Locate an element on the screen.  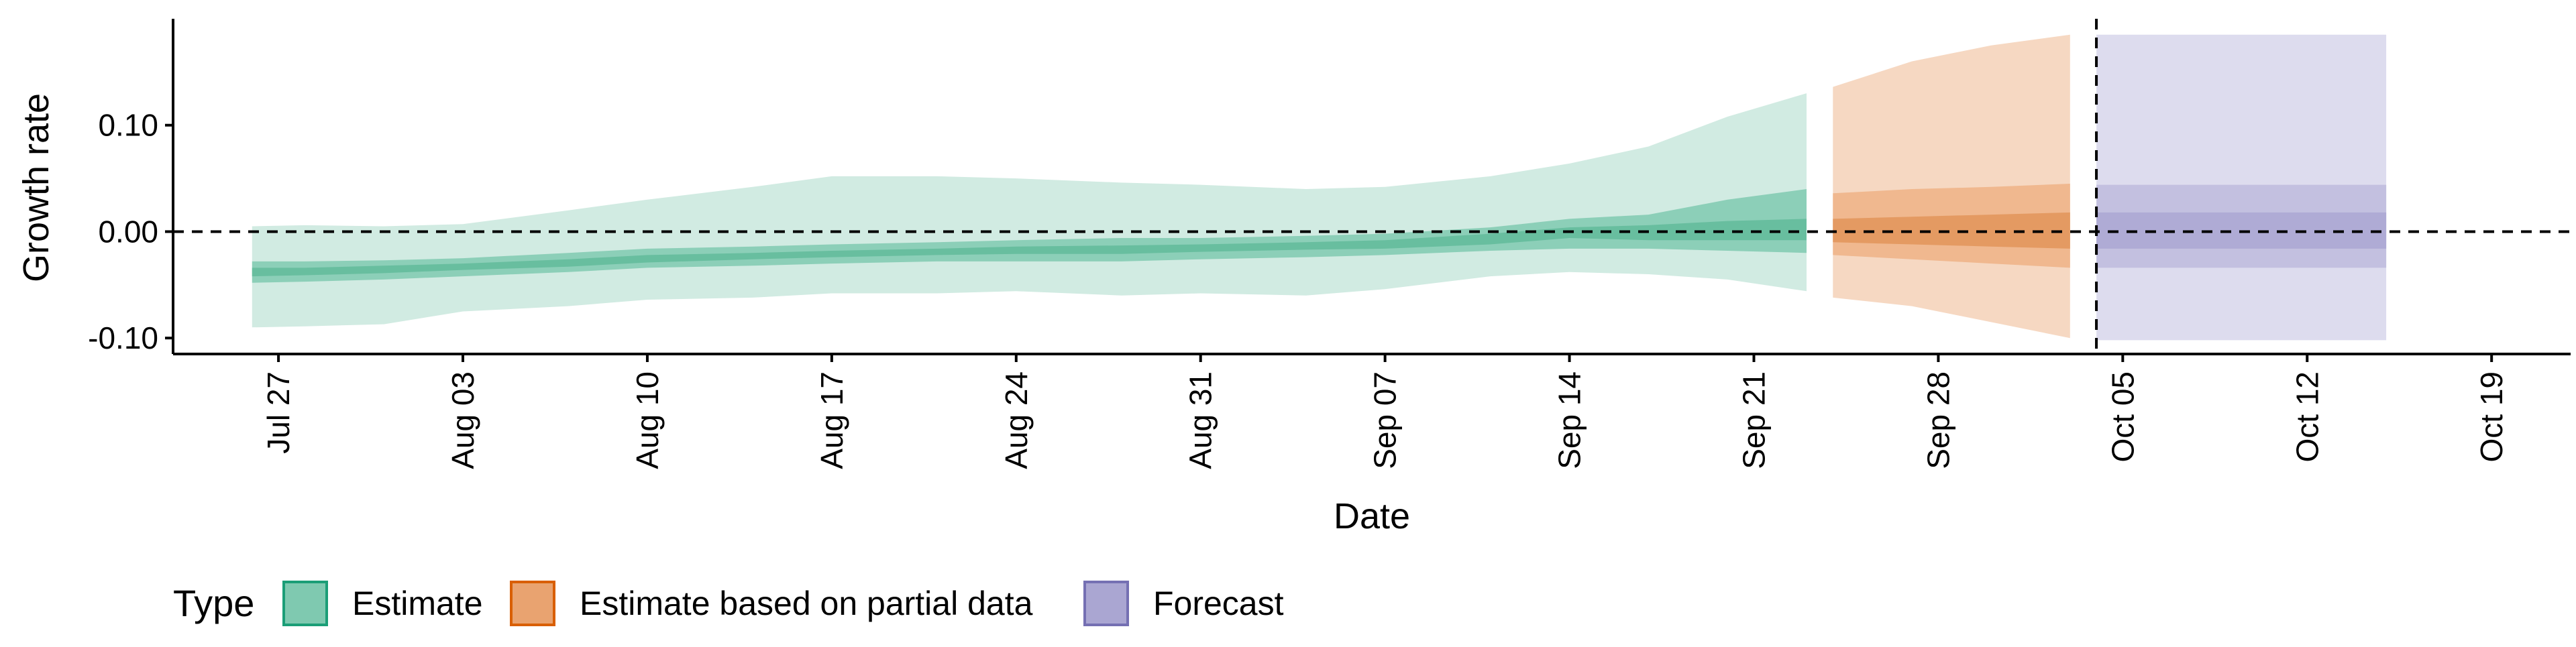
legend-label: Forecast is located at coordinates (1218, 603).